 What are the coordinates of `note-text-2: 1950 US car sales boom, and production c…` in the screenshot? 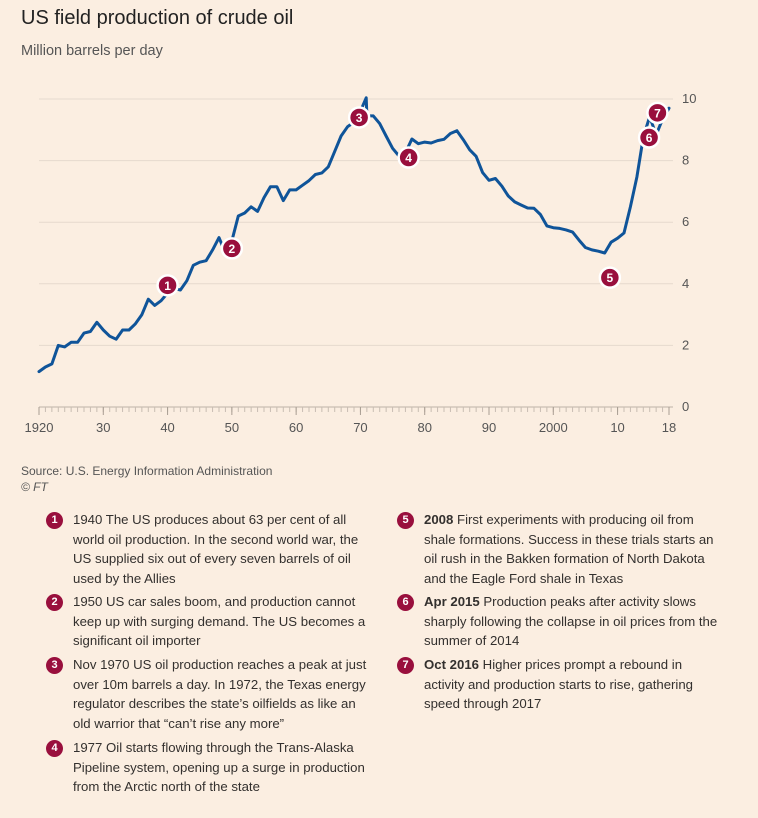 It's located at (219, 621).